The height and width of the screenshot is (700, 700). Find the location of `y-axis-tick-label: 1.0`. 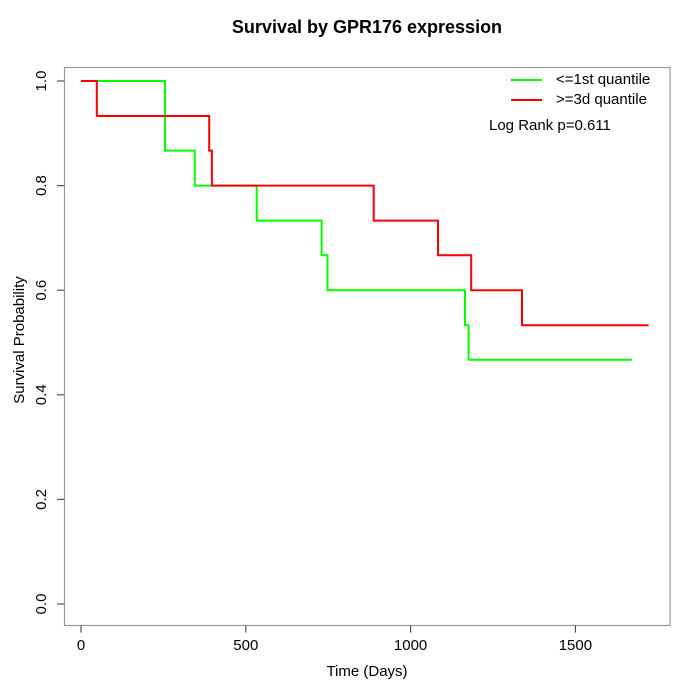

y-axis-tick-label: 1.0 is located at coordinates (41, 81).